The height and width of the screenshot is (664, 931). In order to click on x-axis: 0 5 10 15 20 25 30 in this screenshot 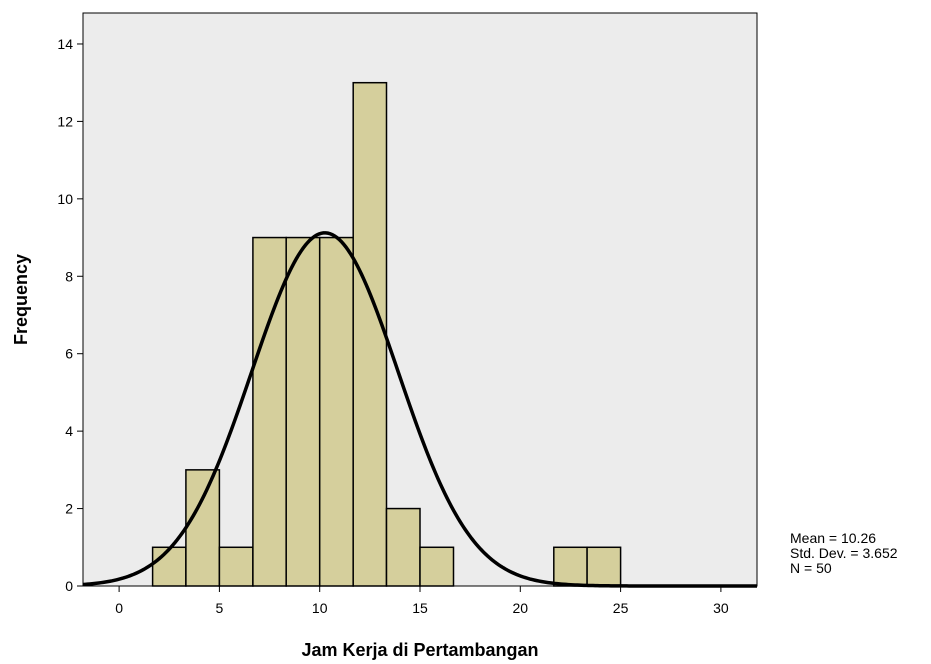, I will do `click(422, 601)`.